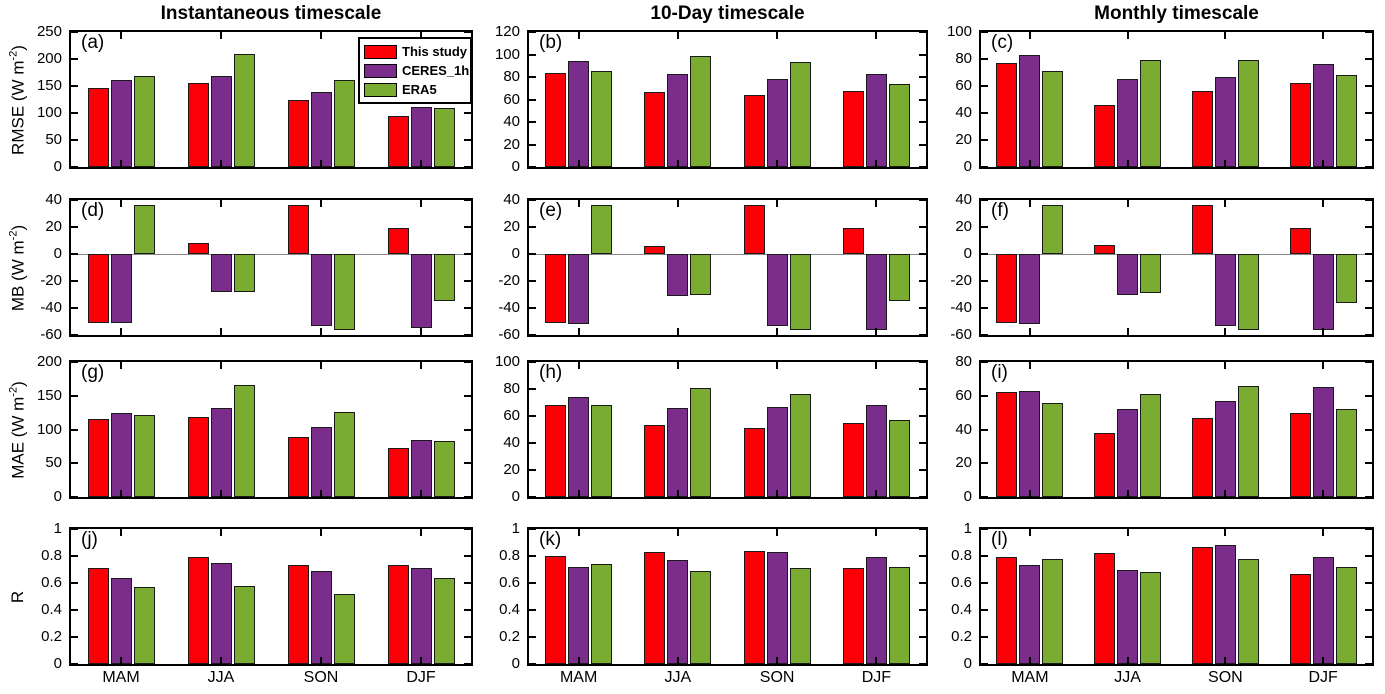  What do you see at coordinates (701, 274) in the screenshot?
I see `bar-era5-jja` at bounding box center [701, 274].